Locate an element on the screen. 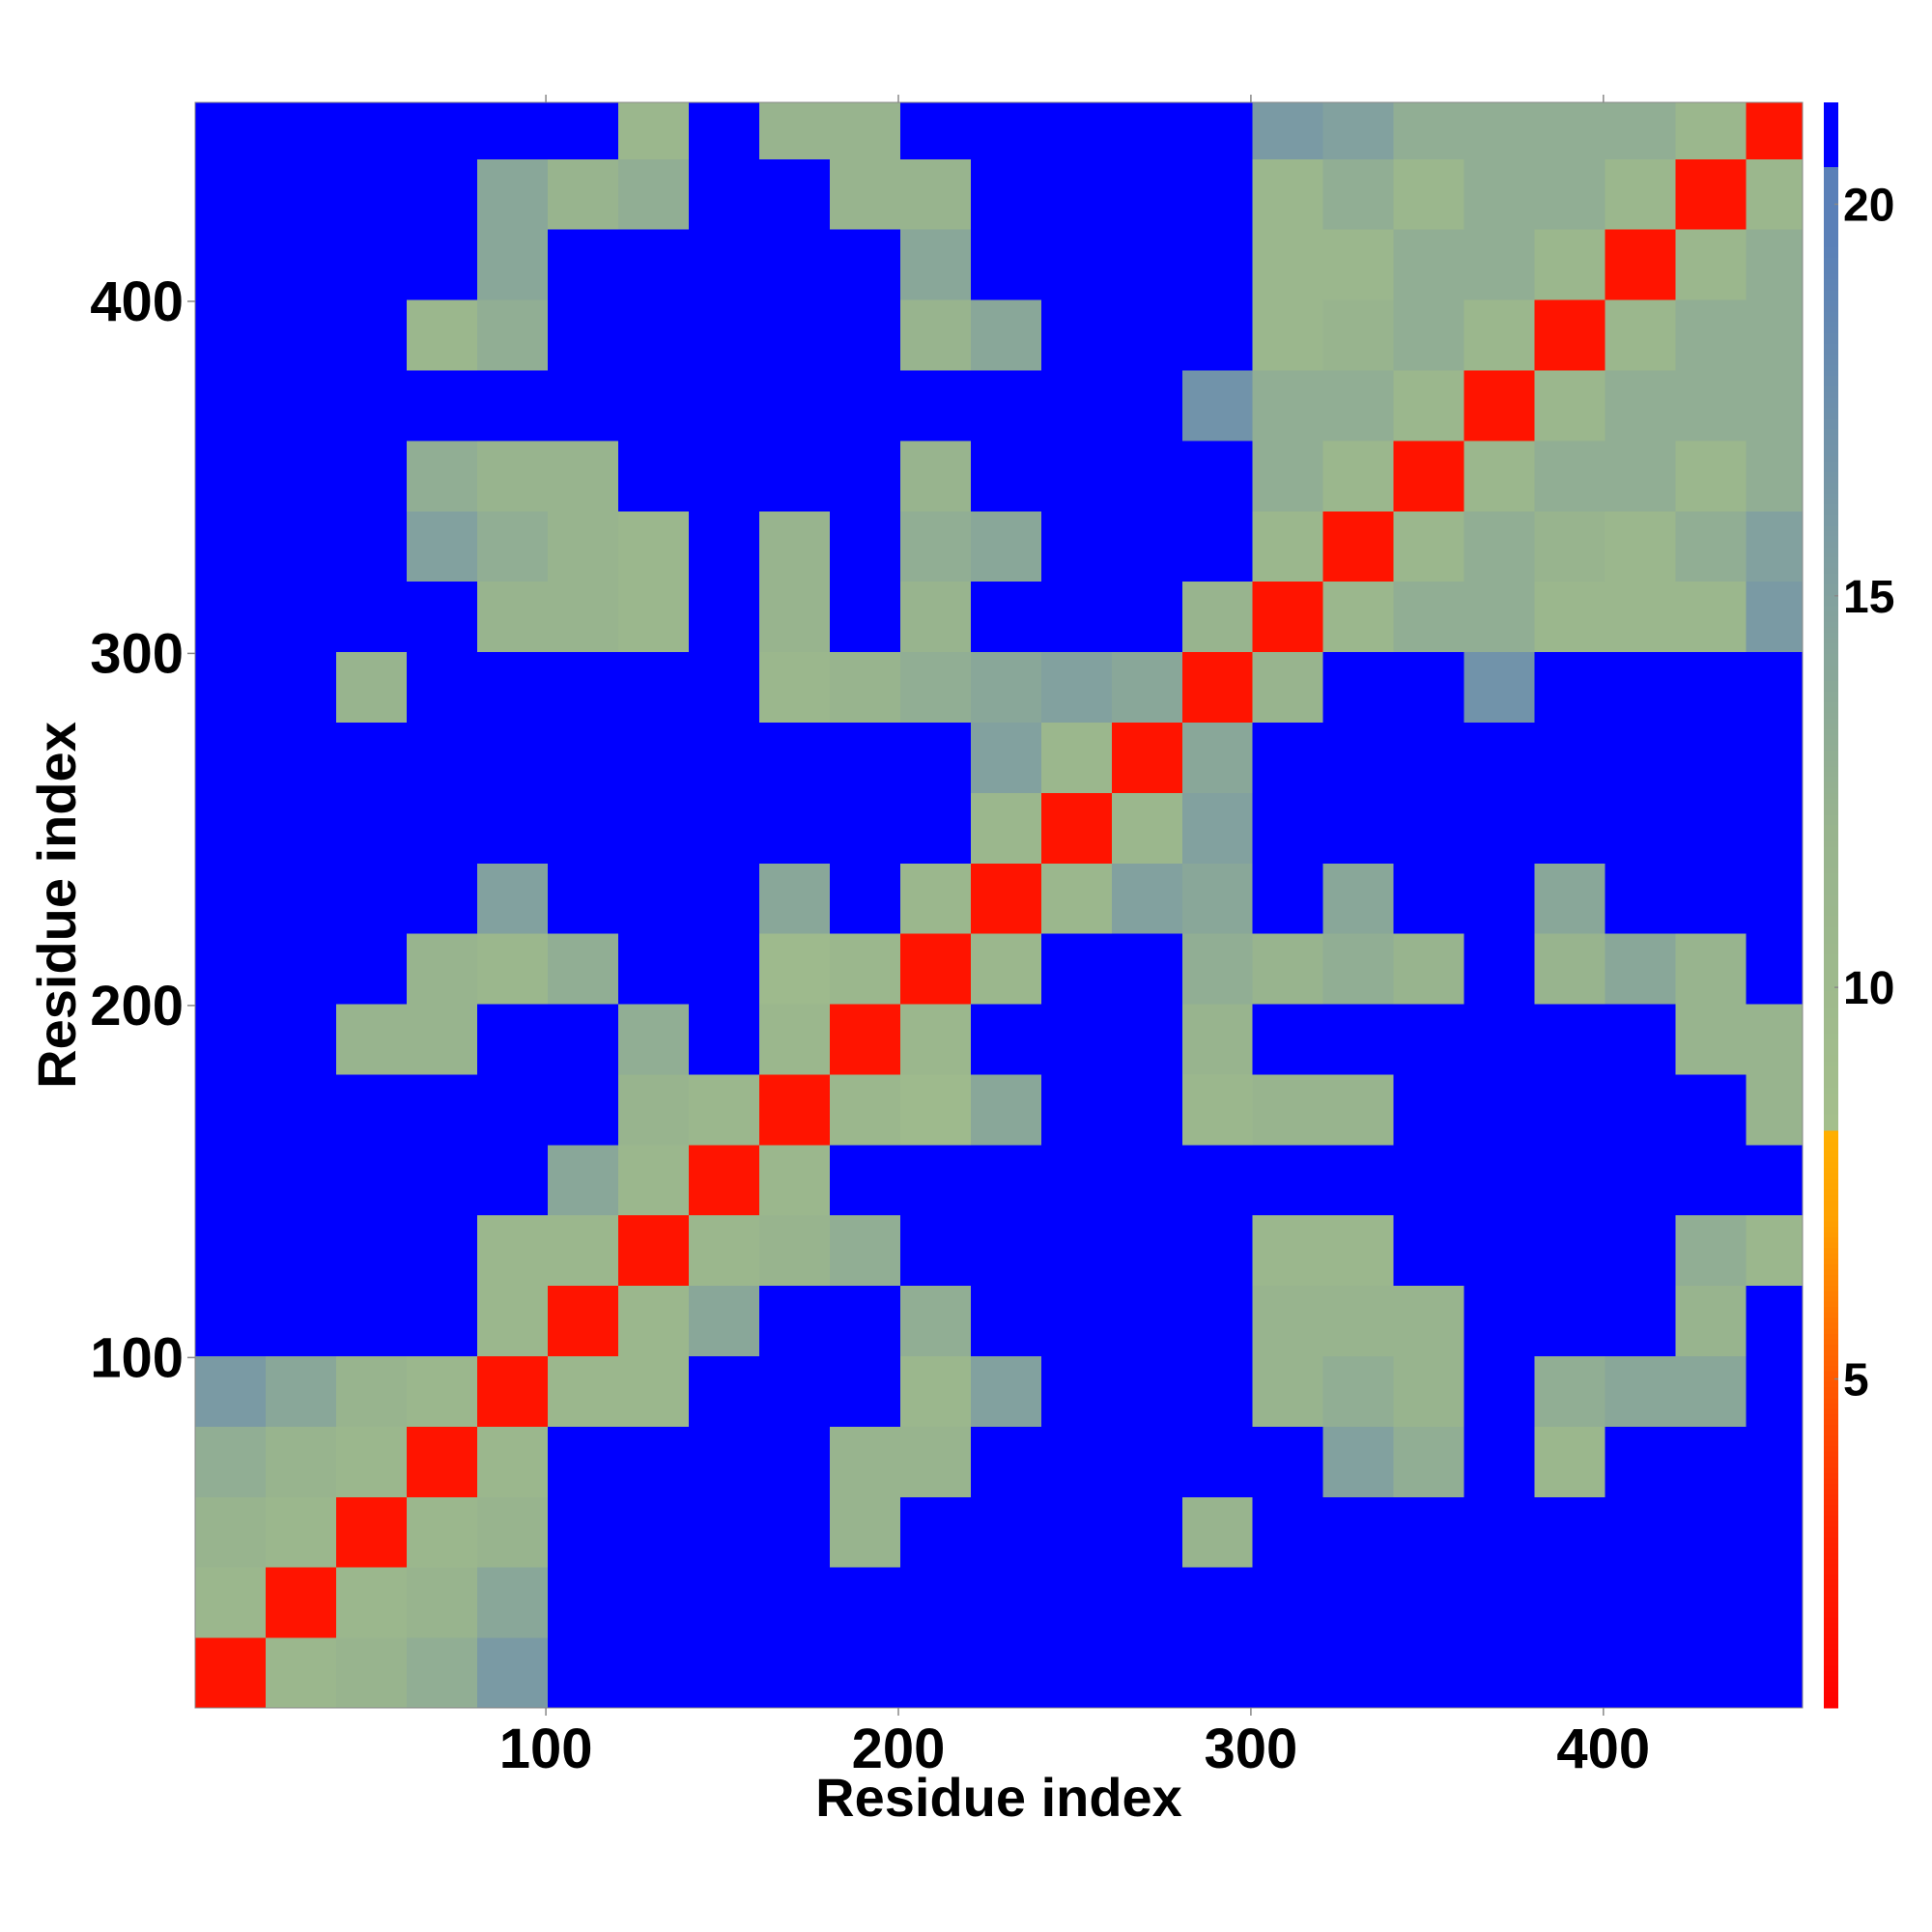 The width and height of the screenshot is (1932, 1932). colorbar-tick-label: 5 is located at coordinates (1856, 1380).